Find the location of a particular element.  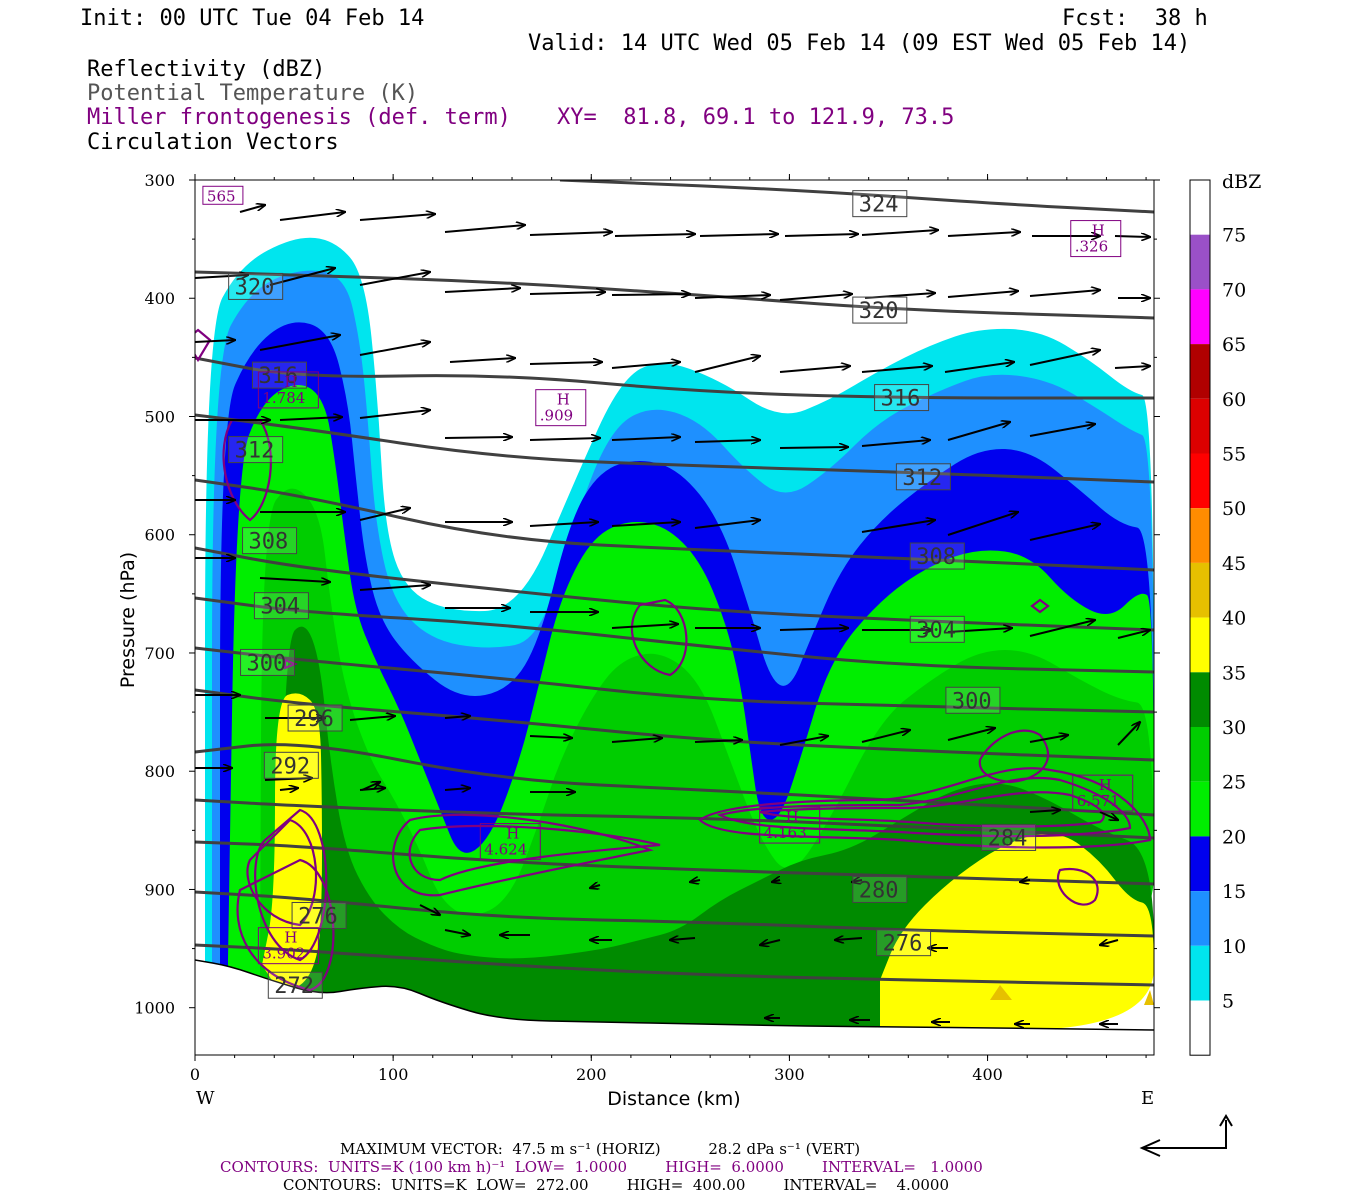

fronto-max-label: H.326 is located at coordinates (1096, 239).